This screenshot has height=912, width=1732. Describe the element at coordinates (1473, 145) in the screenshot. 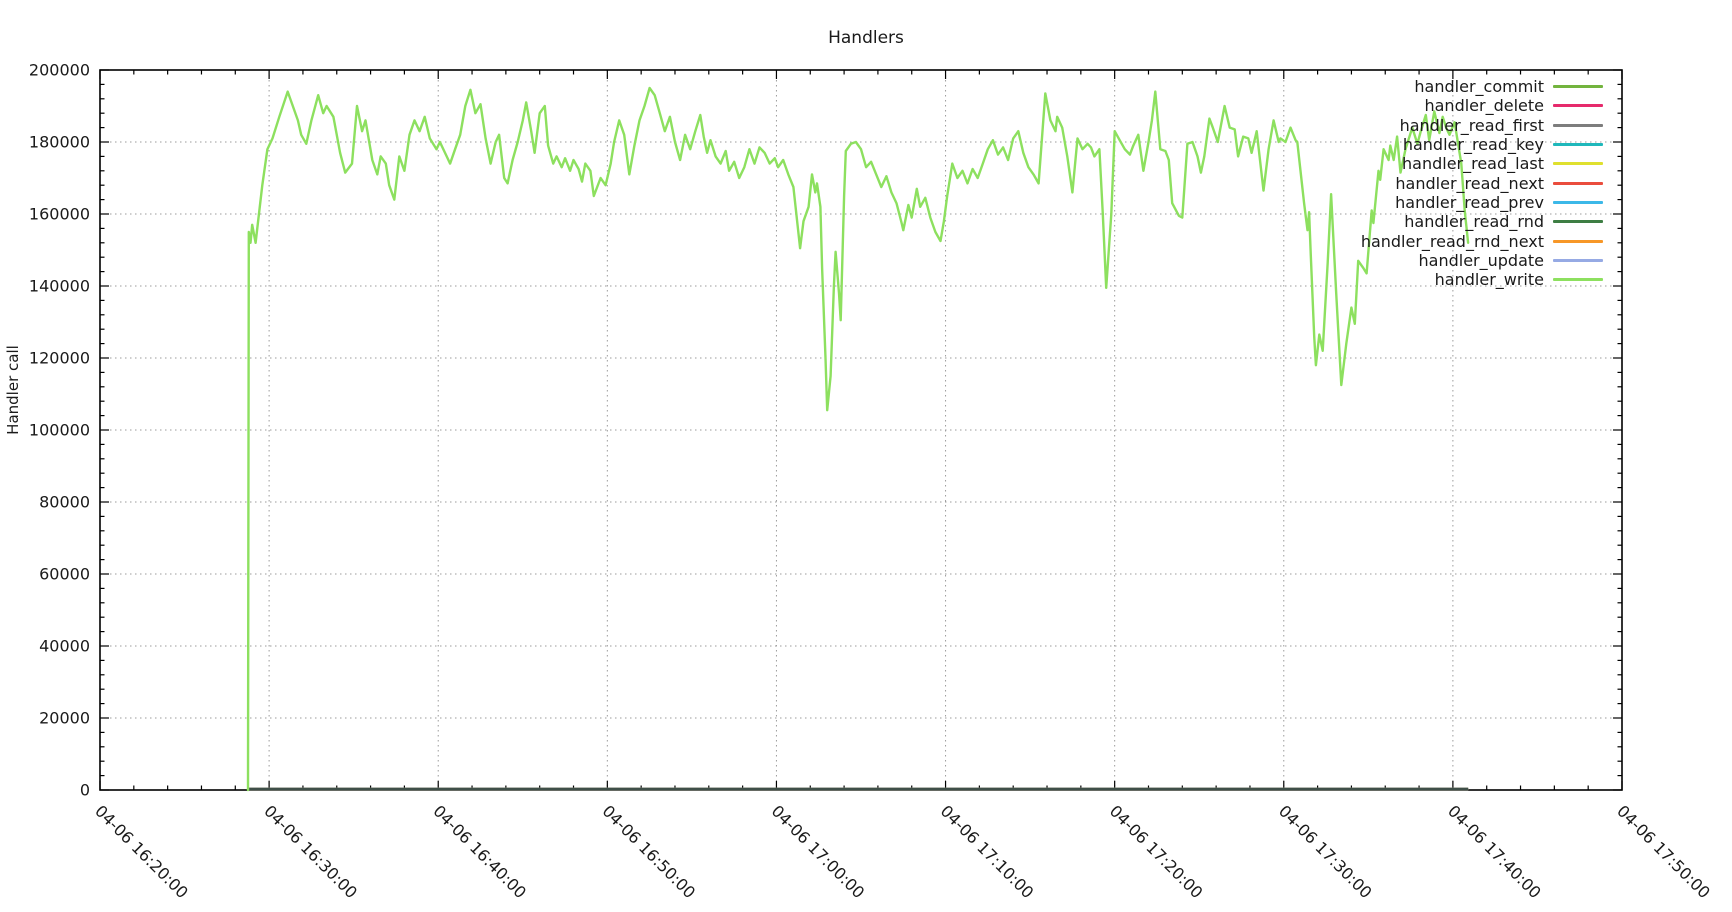

I see `legend-label: handler_read_key` at that location.